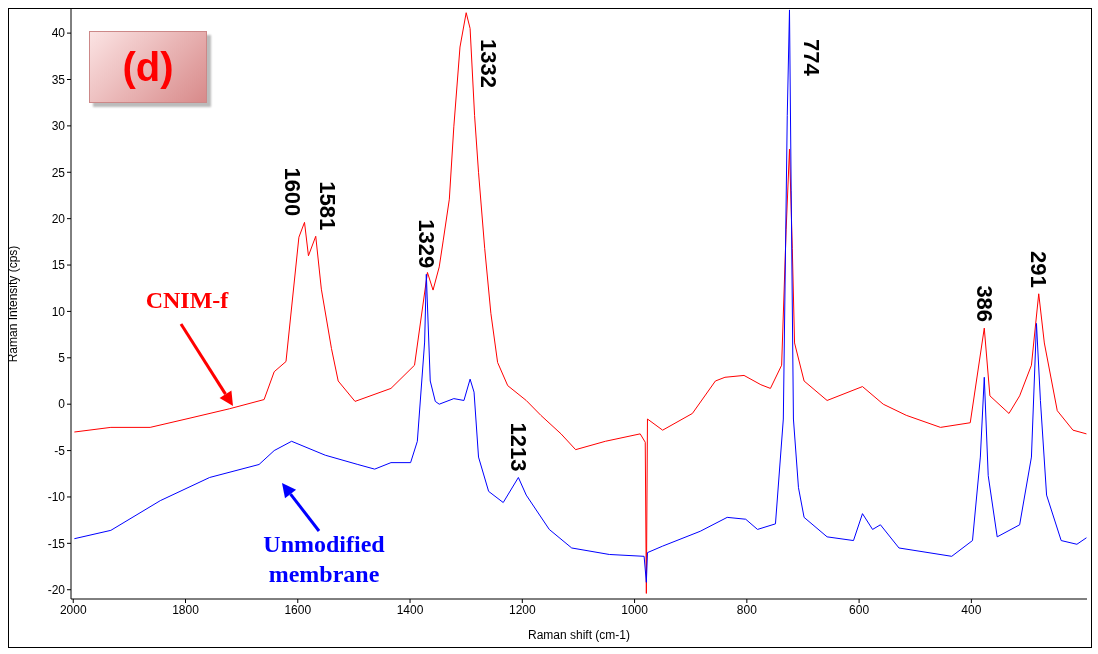 Image resolution: width=1098 pixels, height=654 pixels. I want to click on annotation: 1581, so click(328, 206).